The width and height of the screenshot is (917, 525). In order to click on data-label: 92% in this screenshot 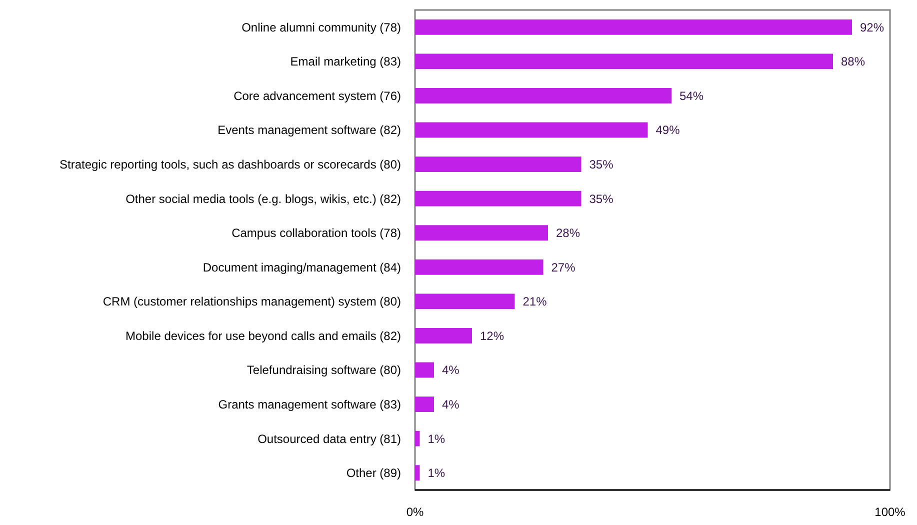, I will do `click(872, 27)`.